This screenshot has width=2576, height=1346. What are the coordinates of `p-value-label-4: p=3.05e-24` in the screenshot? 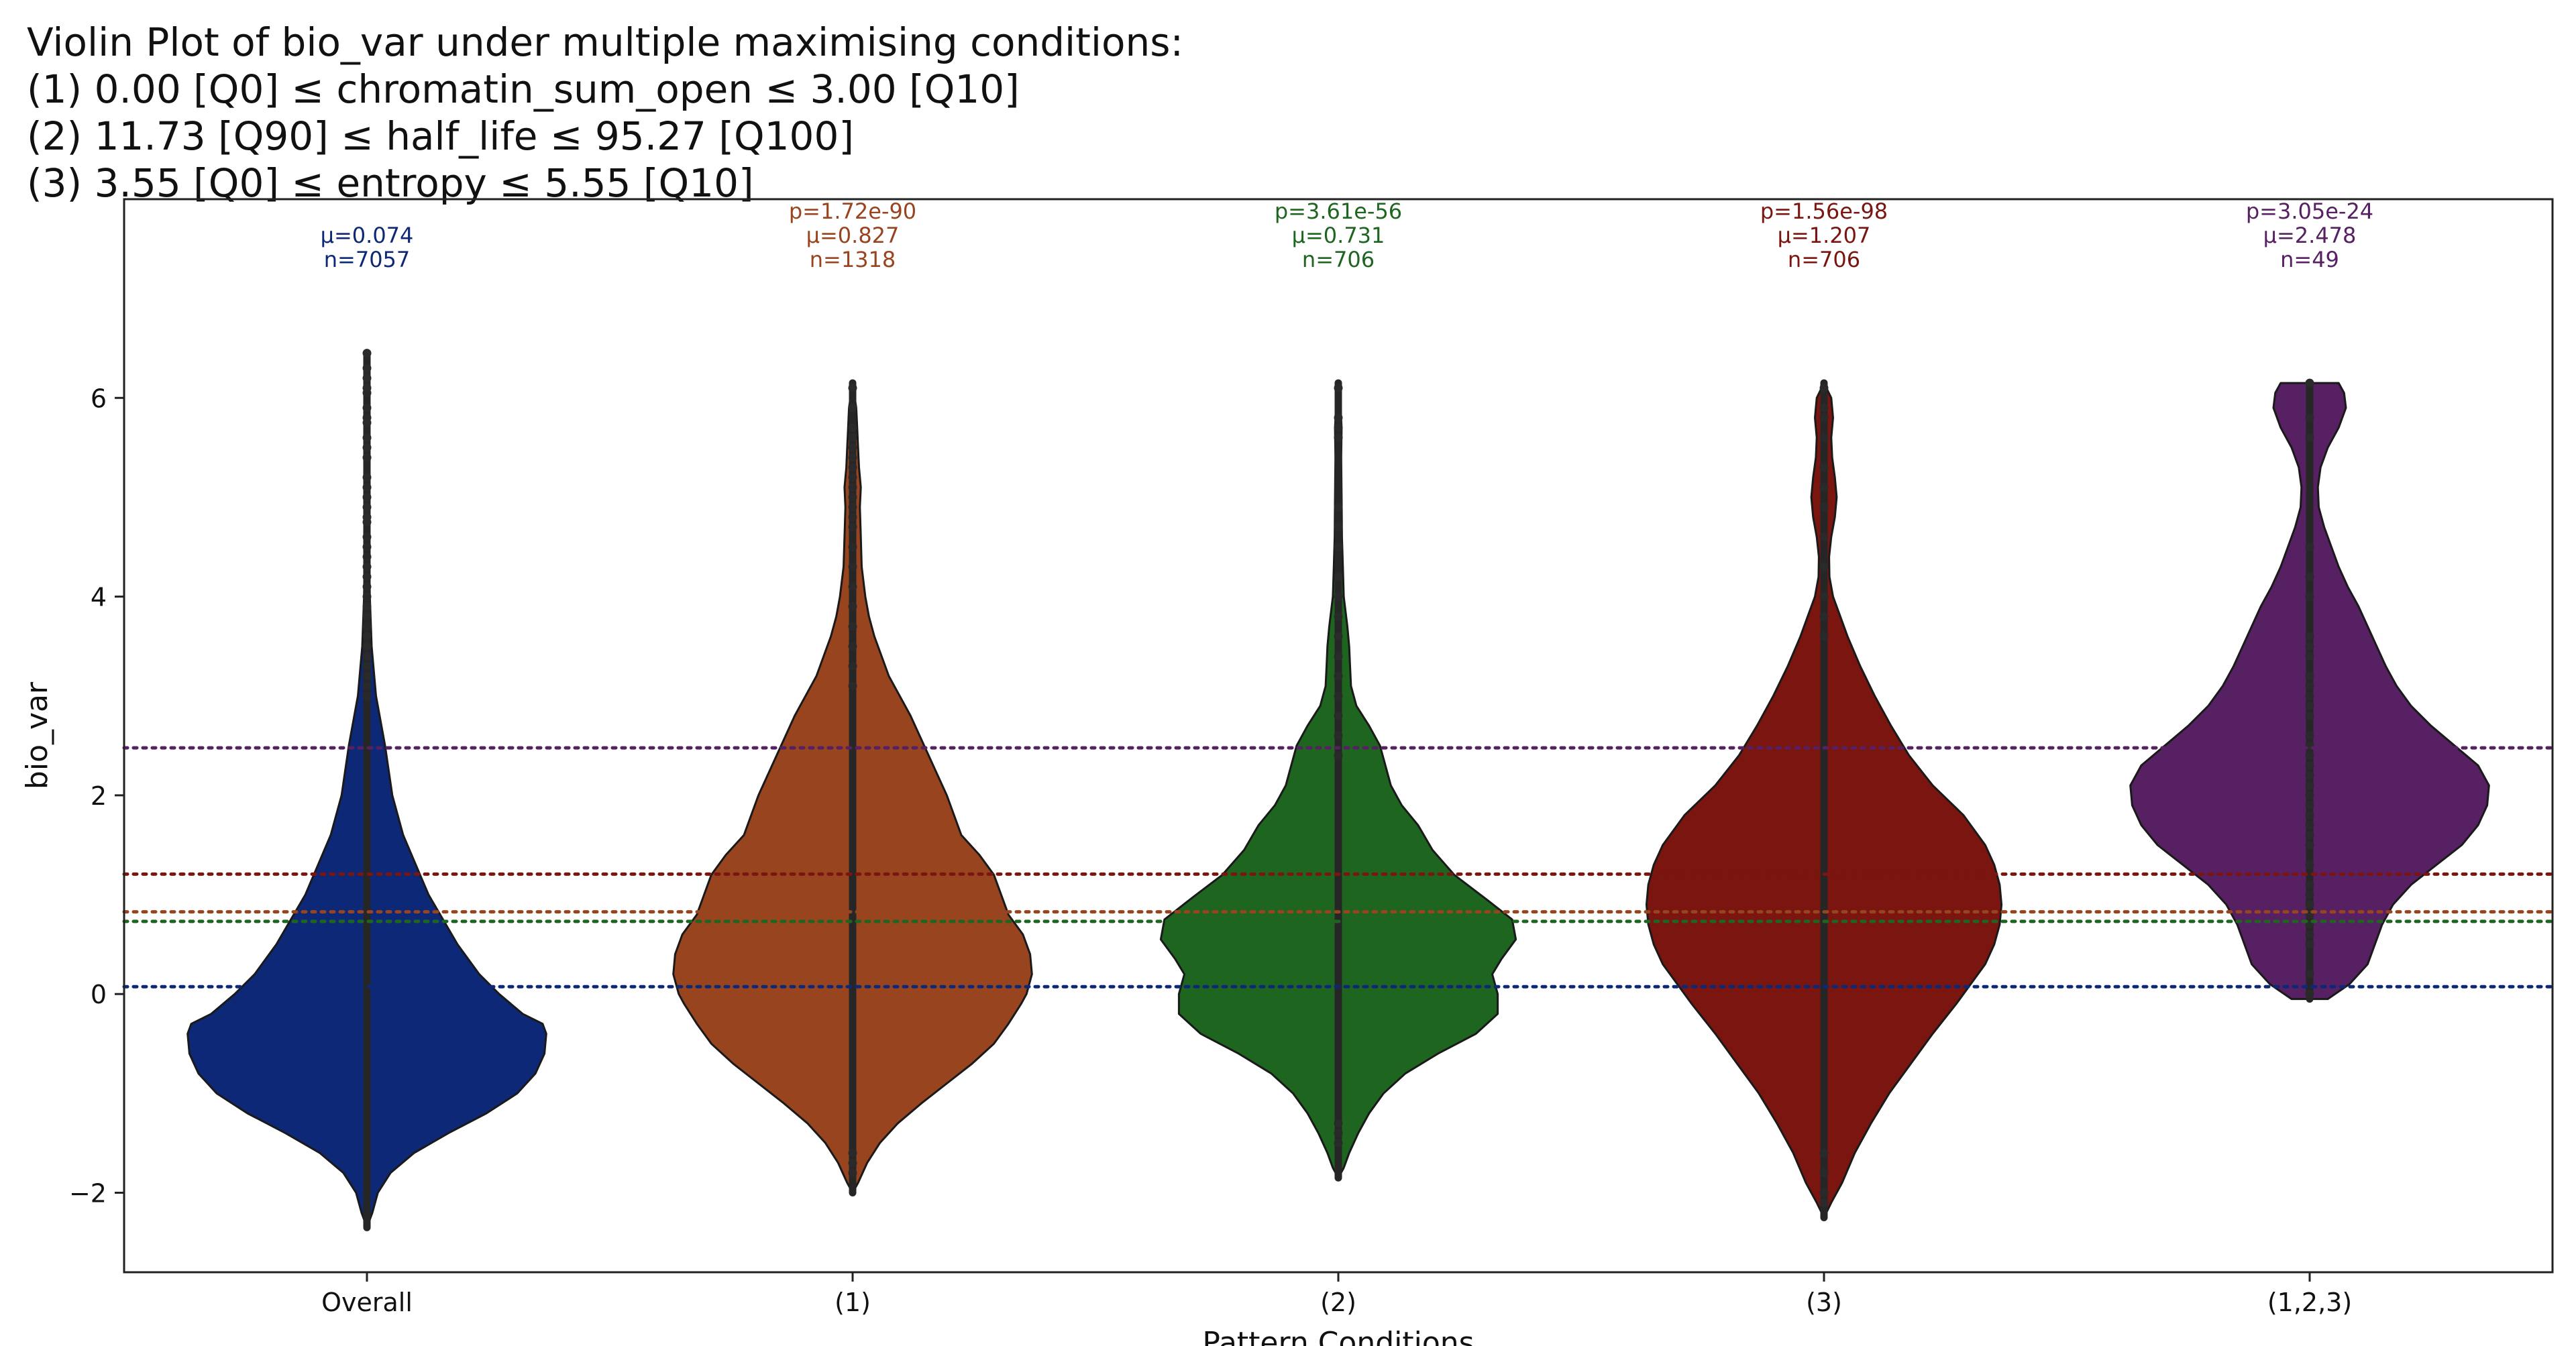 It's located at (2309, 211).